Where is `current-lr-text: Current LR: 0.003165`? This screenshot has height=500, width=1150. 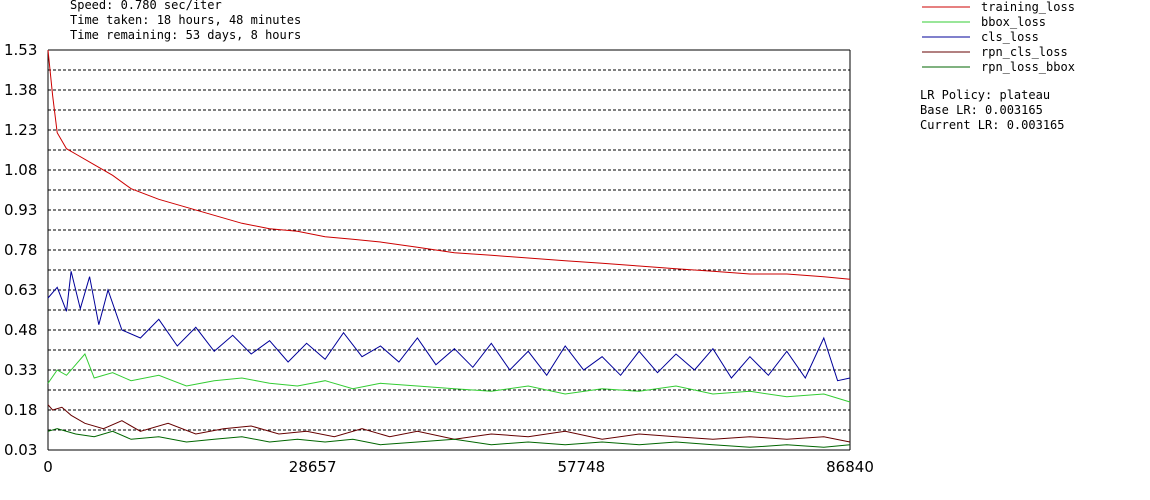
current-lr-text: Current LR: 0.003165 is located at coordinates (992, 125).